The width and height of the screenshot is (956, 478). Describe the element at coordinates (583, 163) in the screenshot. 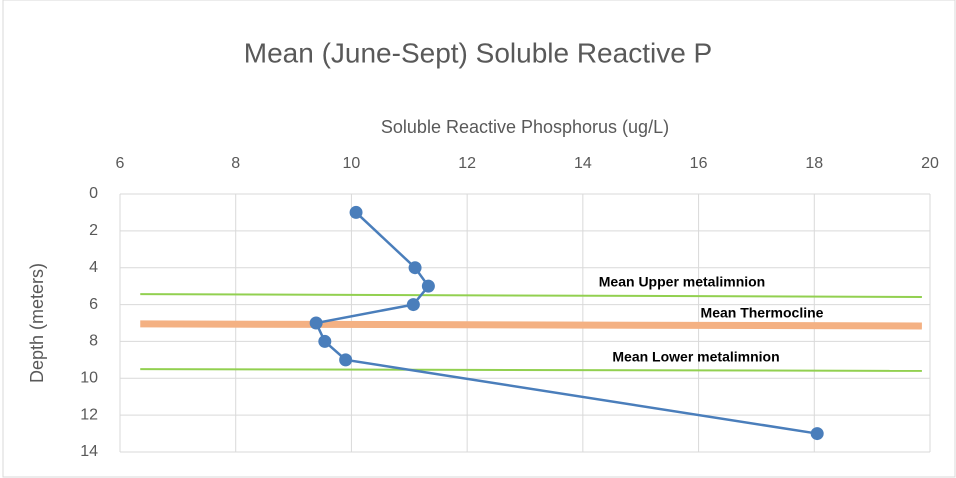

I see `x-tick-label: 14` at that location.